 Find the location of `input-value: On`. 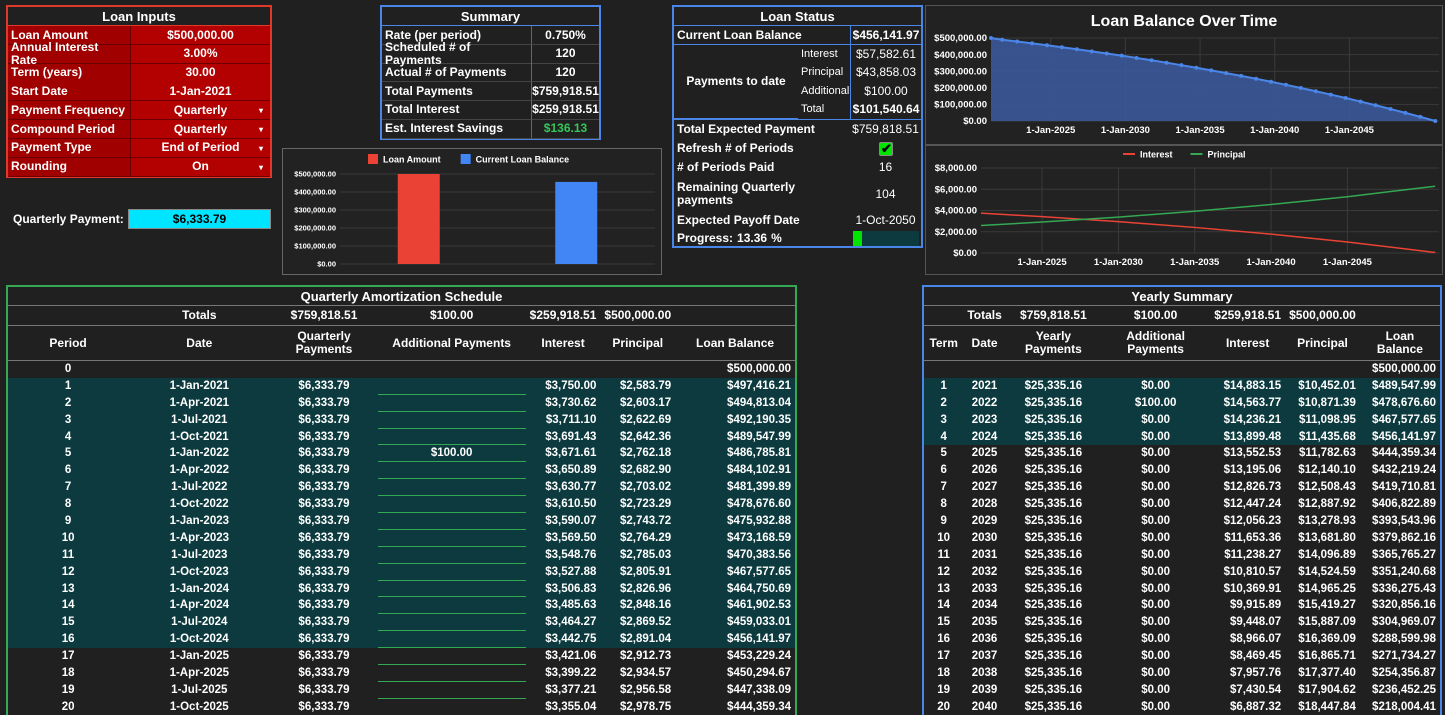

input-value: On is located at coordinates (200, 167).